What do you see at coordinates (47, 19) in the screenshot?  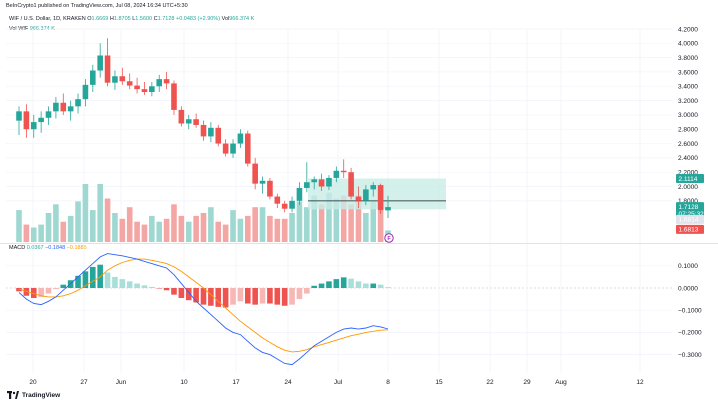 I see `symbol-name: WIF / U.S. Dollar, 1D, KRAKEN` at bounding box center [47, 19].